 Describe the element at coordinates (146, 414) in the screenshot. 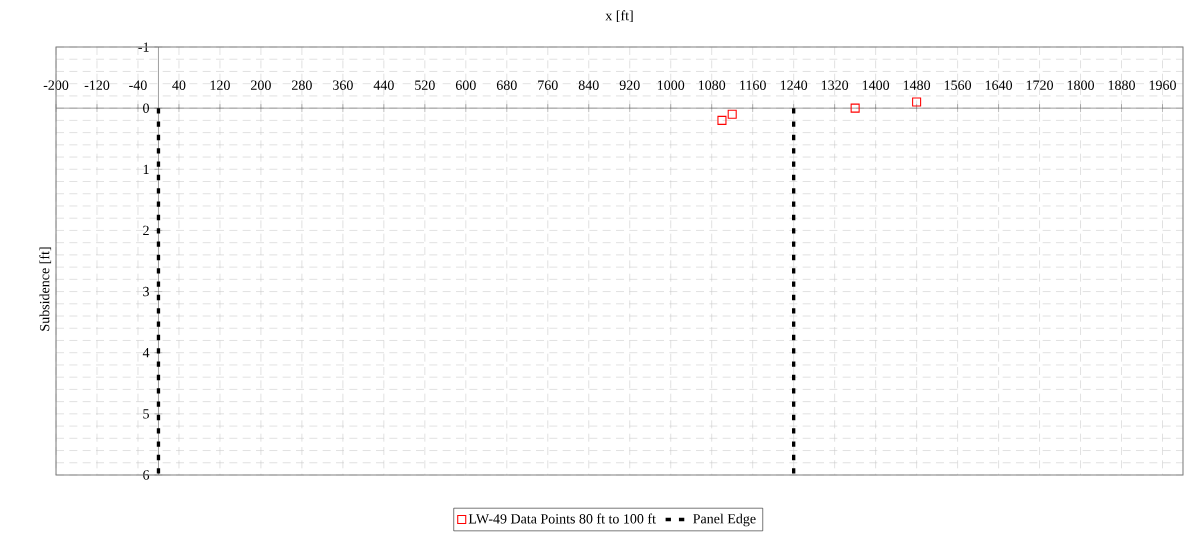

I see `y-tick-label: 5` at that location.